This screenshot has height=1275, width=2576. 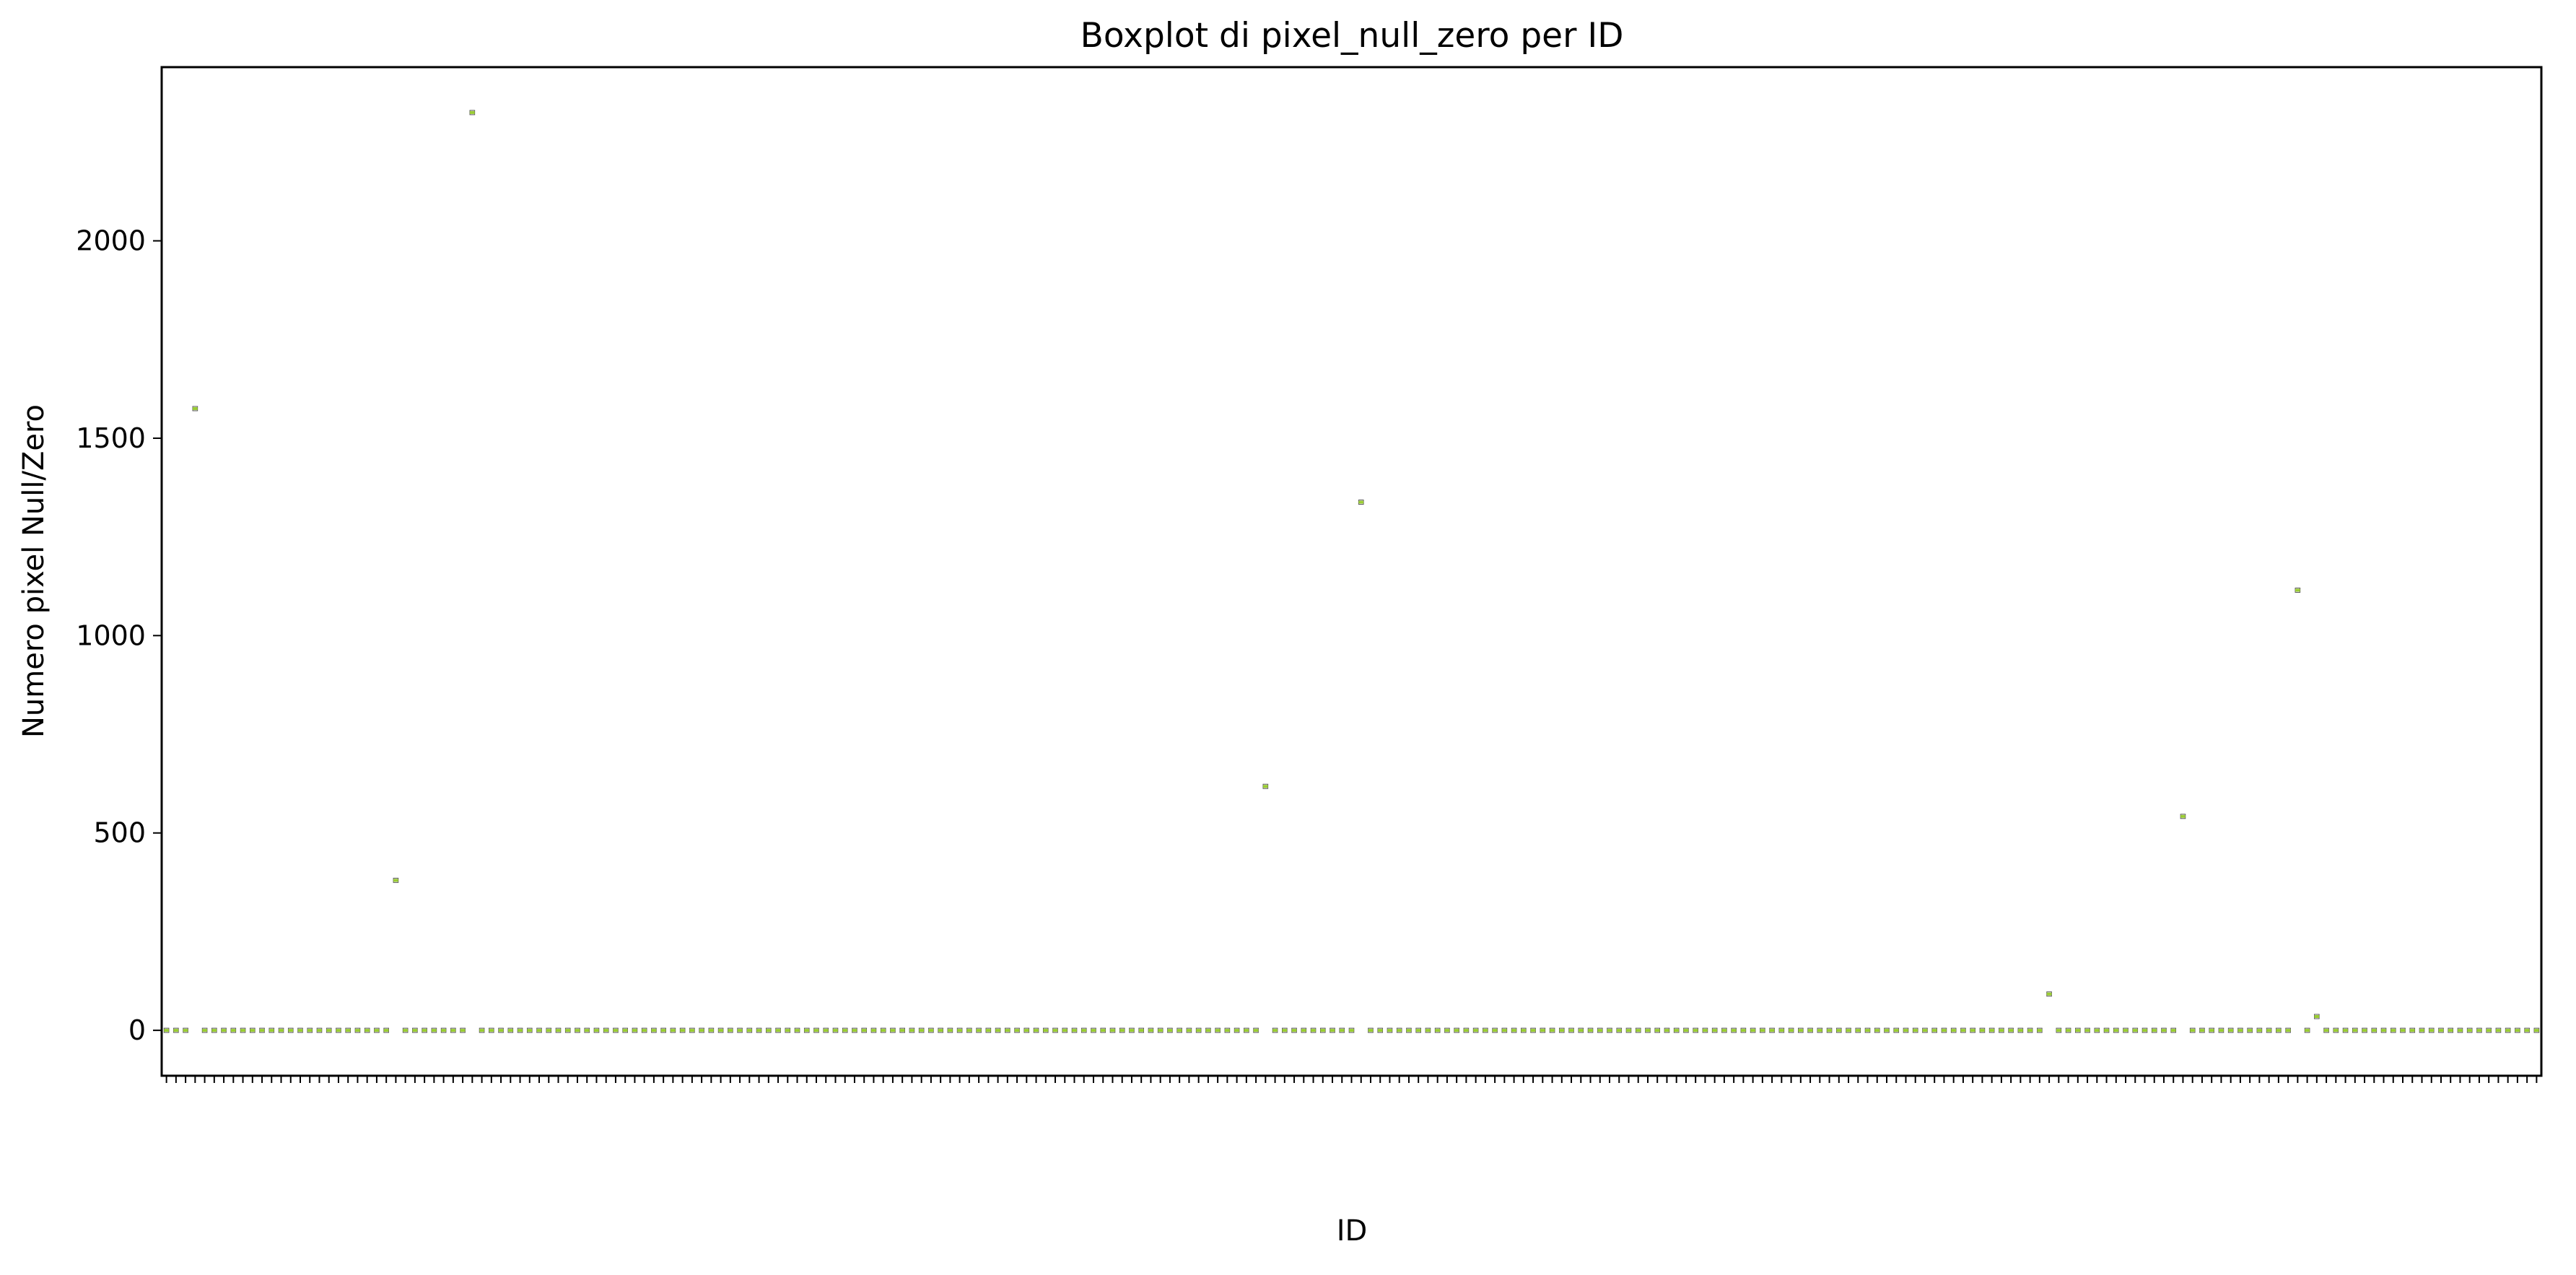 What do you see at coordinates (111, 241) in the screenshot?
I see `y-tick-label: 2000` at bounding box center [111, 241].